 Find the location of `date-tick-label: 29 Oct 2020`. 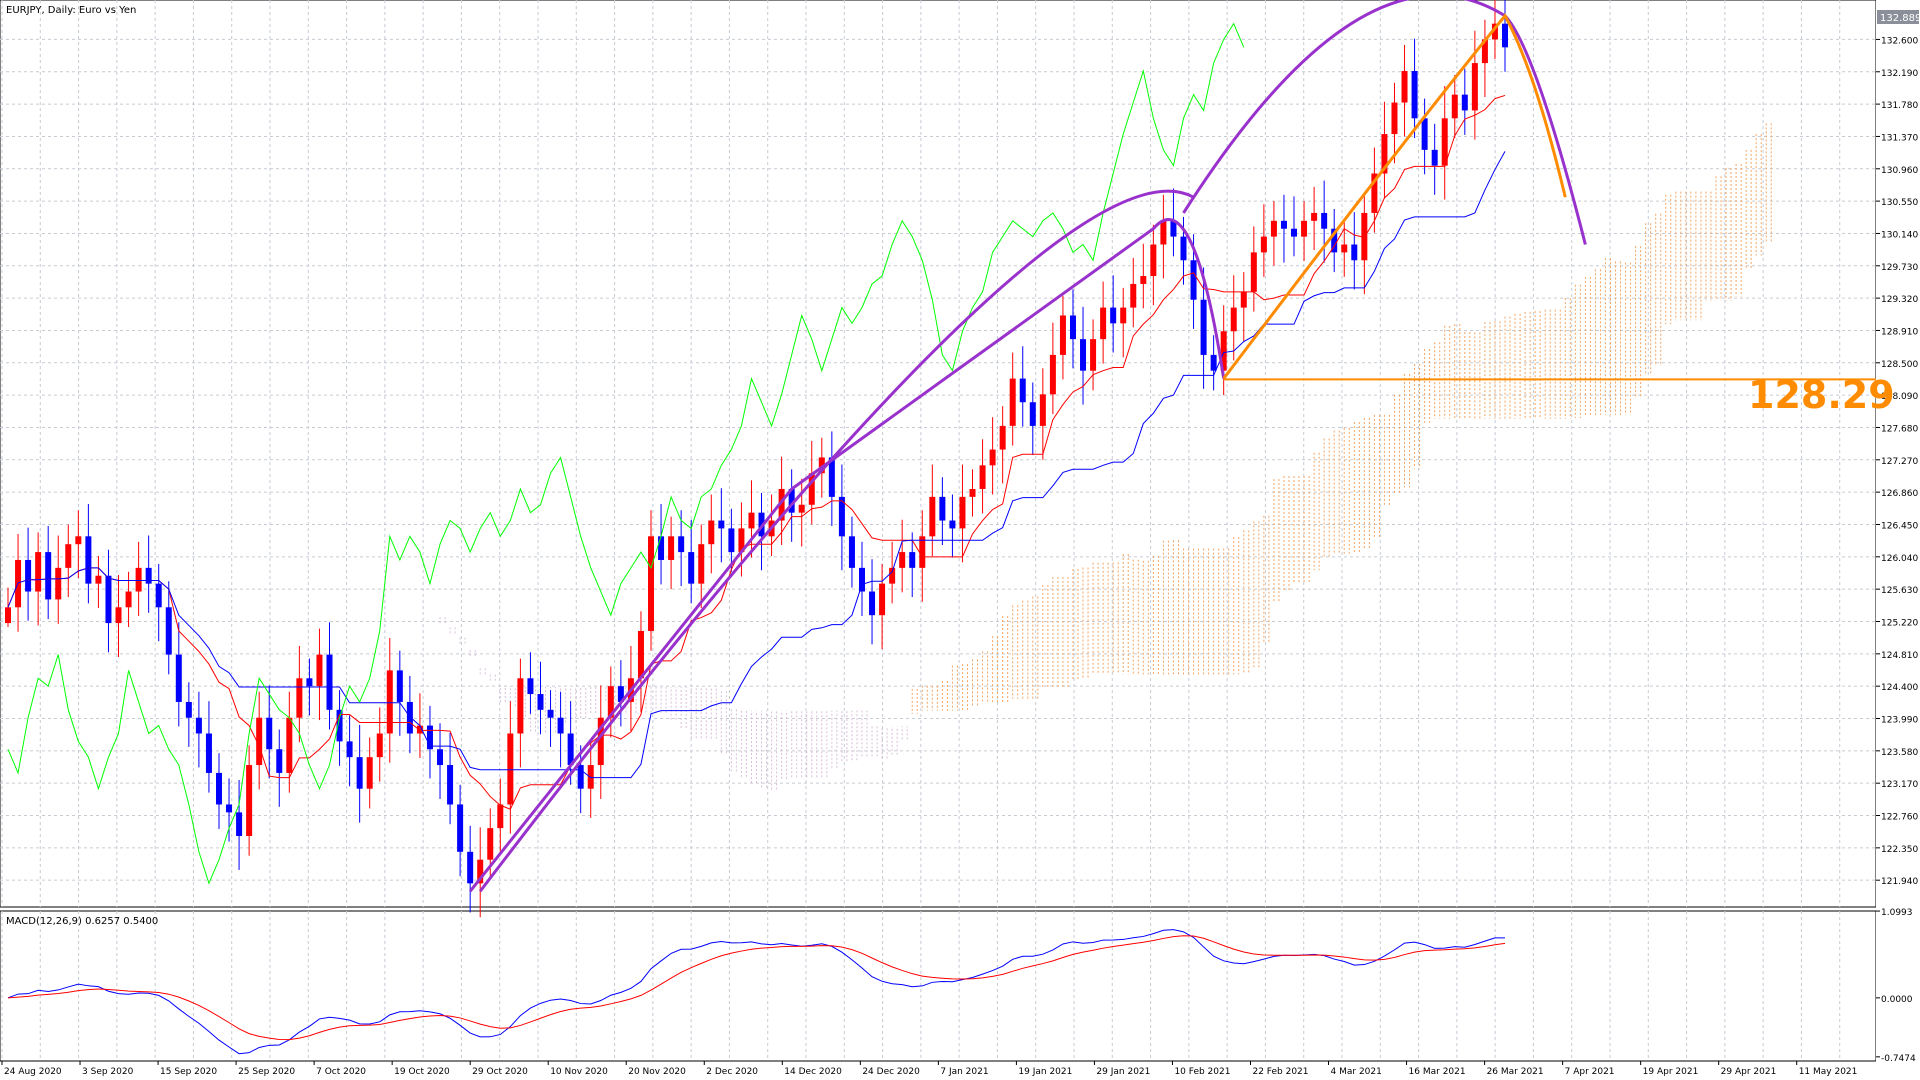

date-tick-label: 29 Oct 2020 is located at coordinates (500, 1072).